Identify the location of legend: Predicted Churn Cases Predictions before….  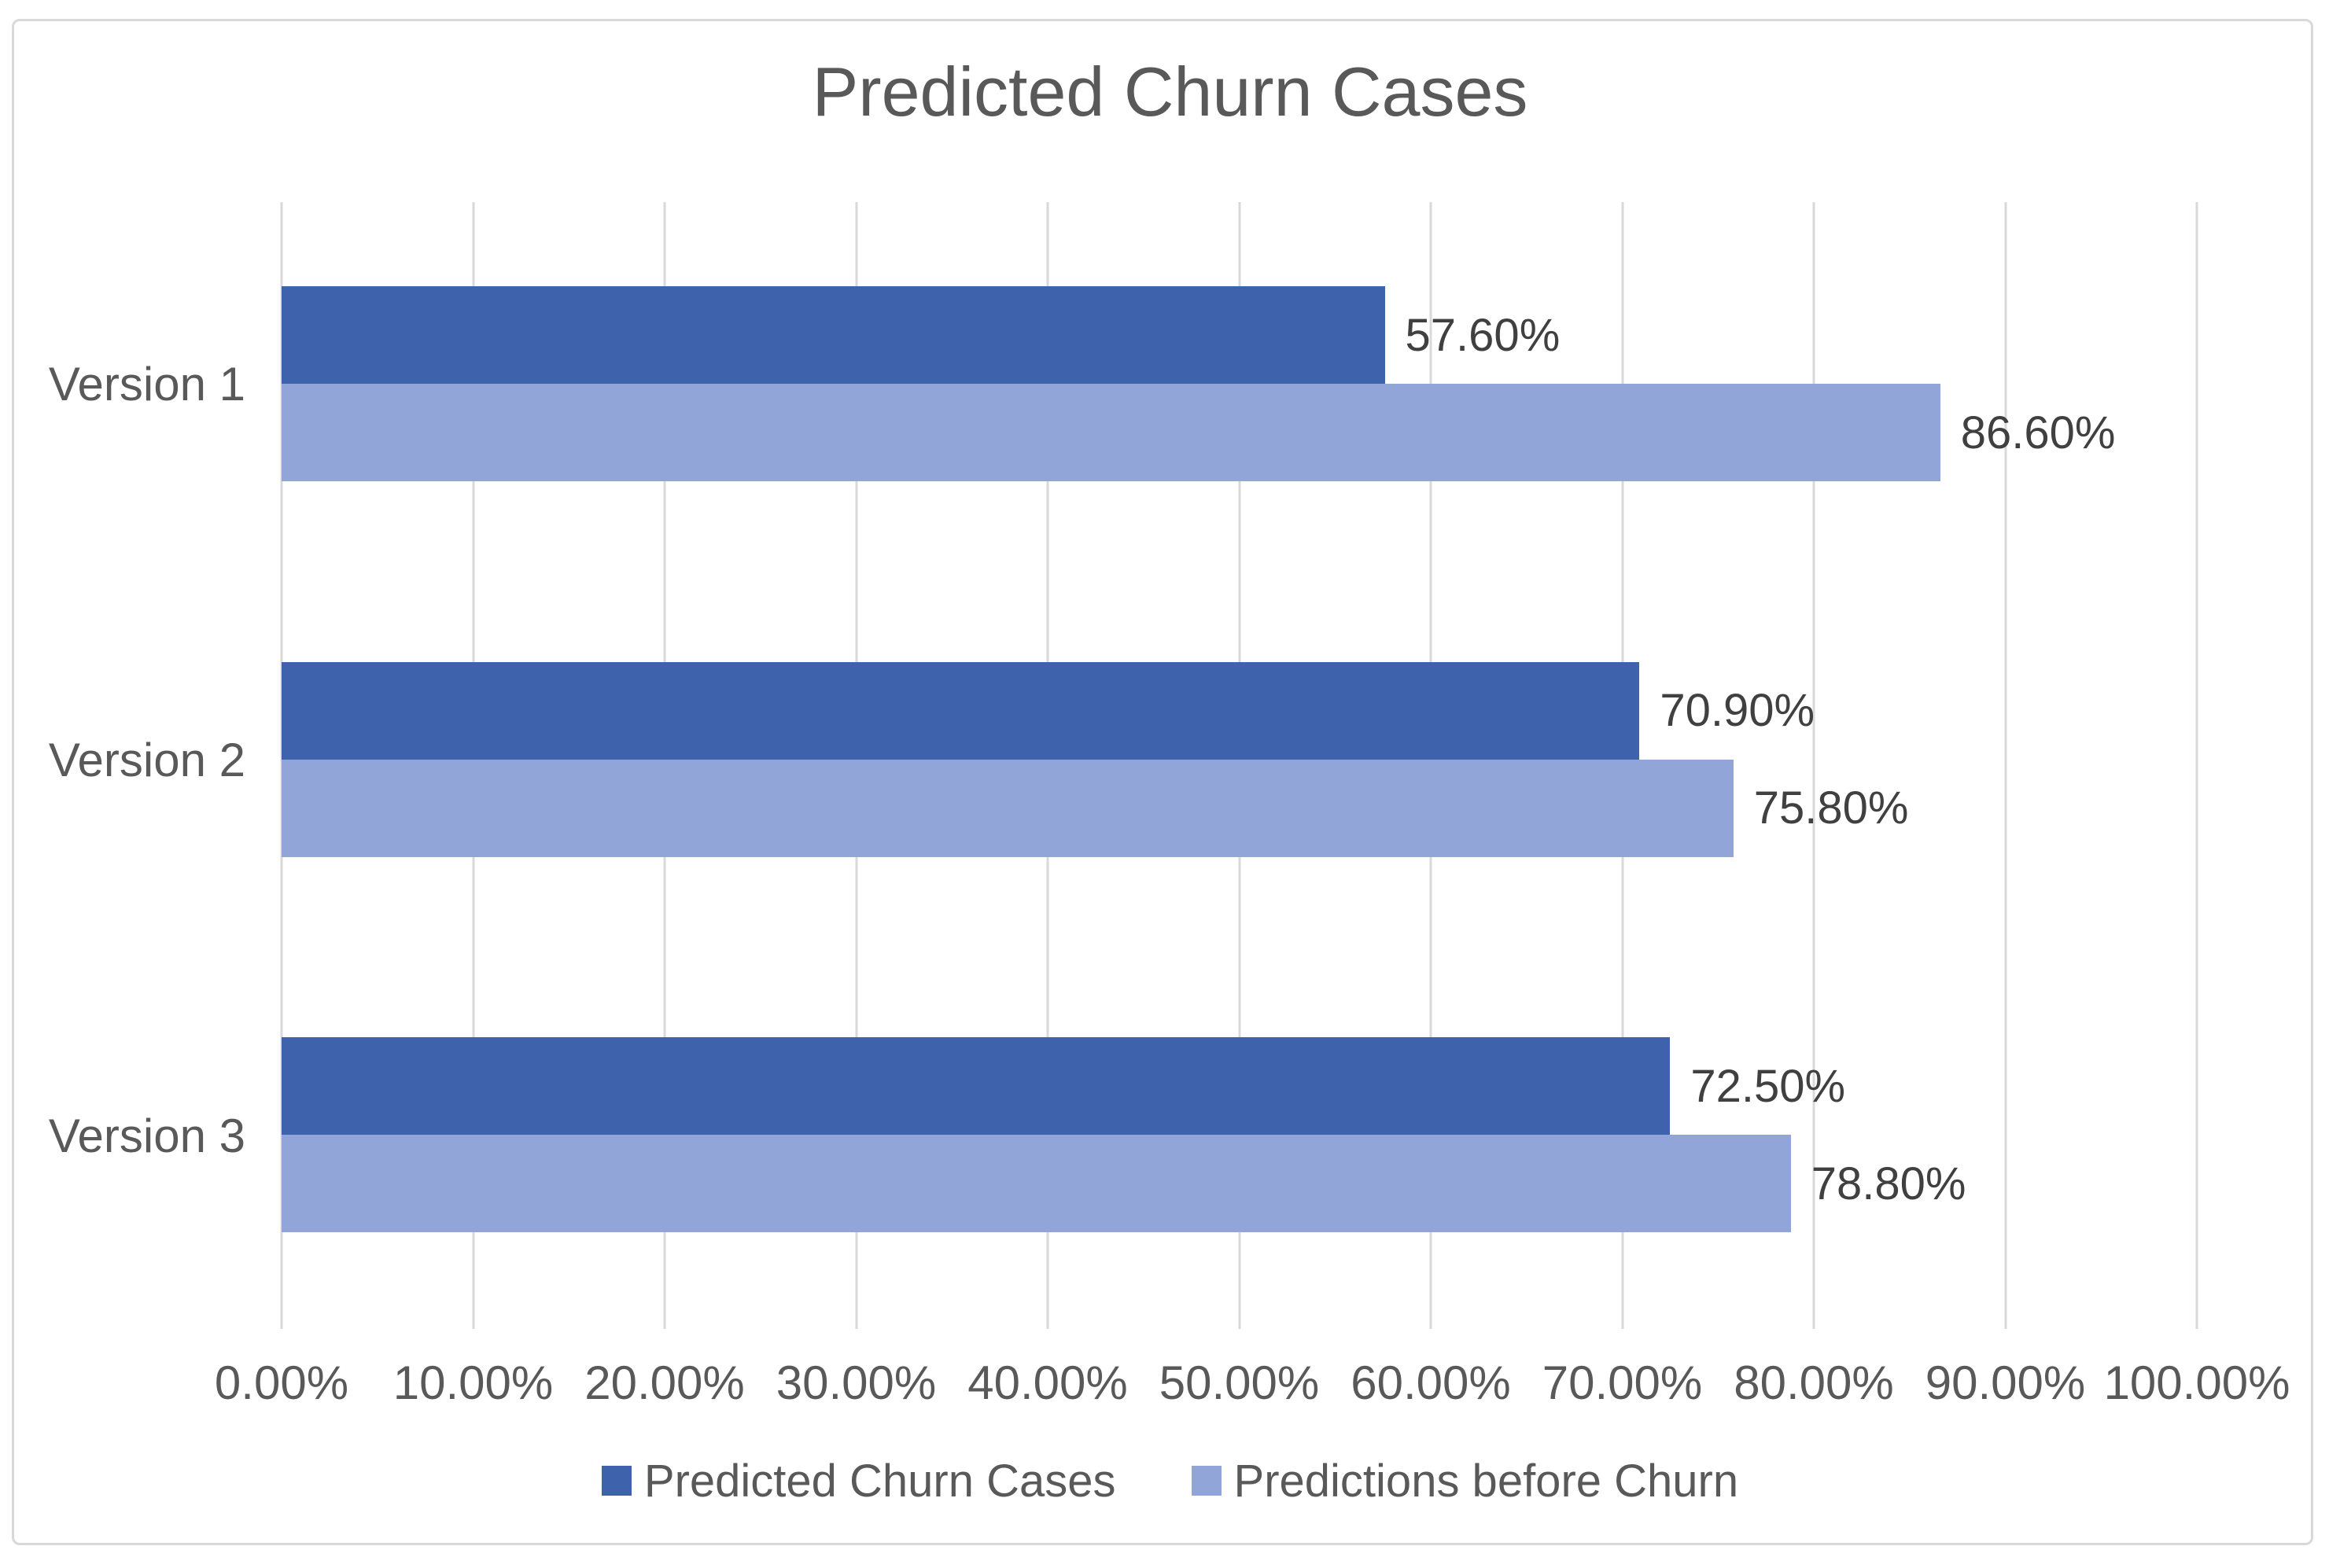
(1170, 1481).